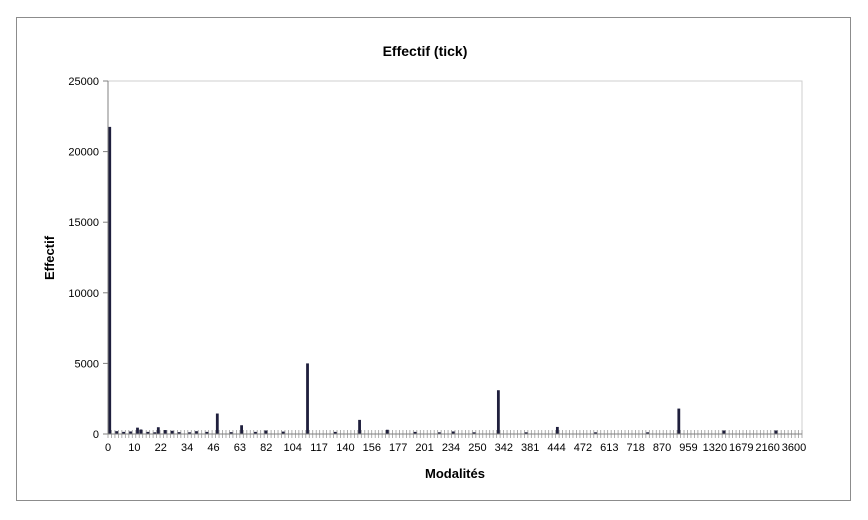 Image resolution: width=868 pixels, height=520 pixels. What do you see at coordinates (83, 294) in the screenshot?
I see `y-tick-label: 10000` at bounding box center [83, 294].